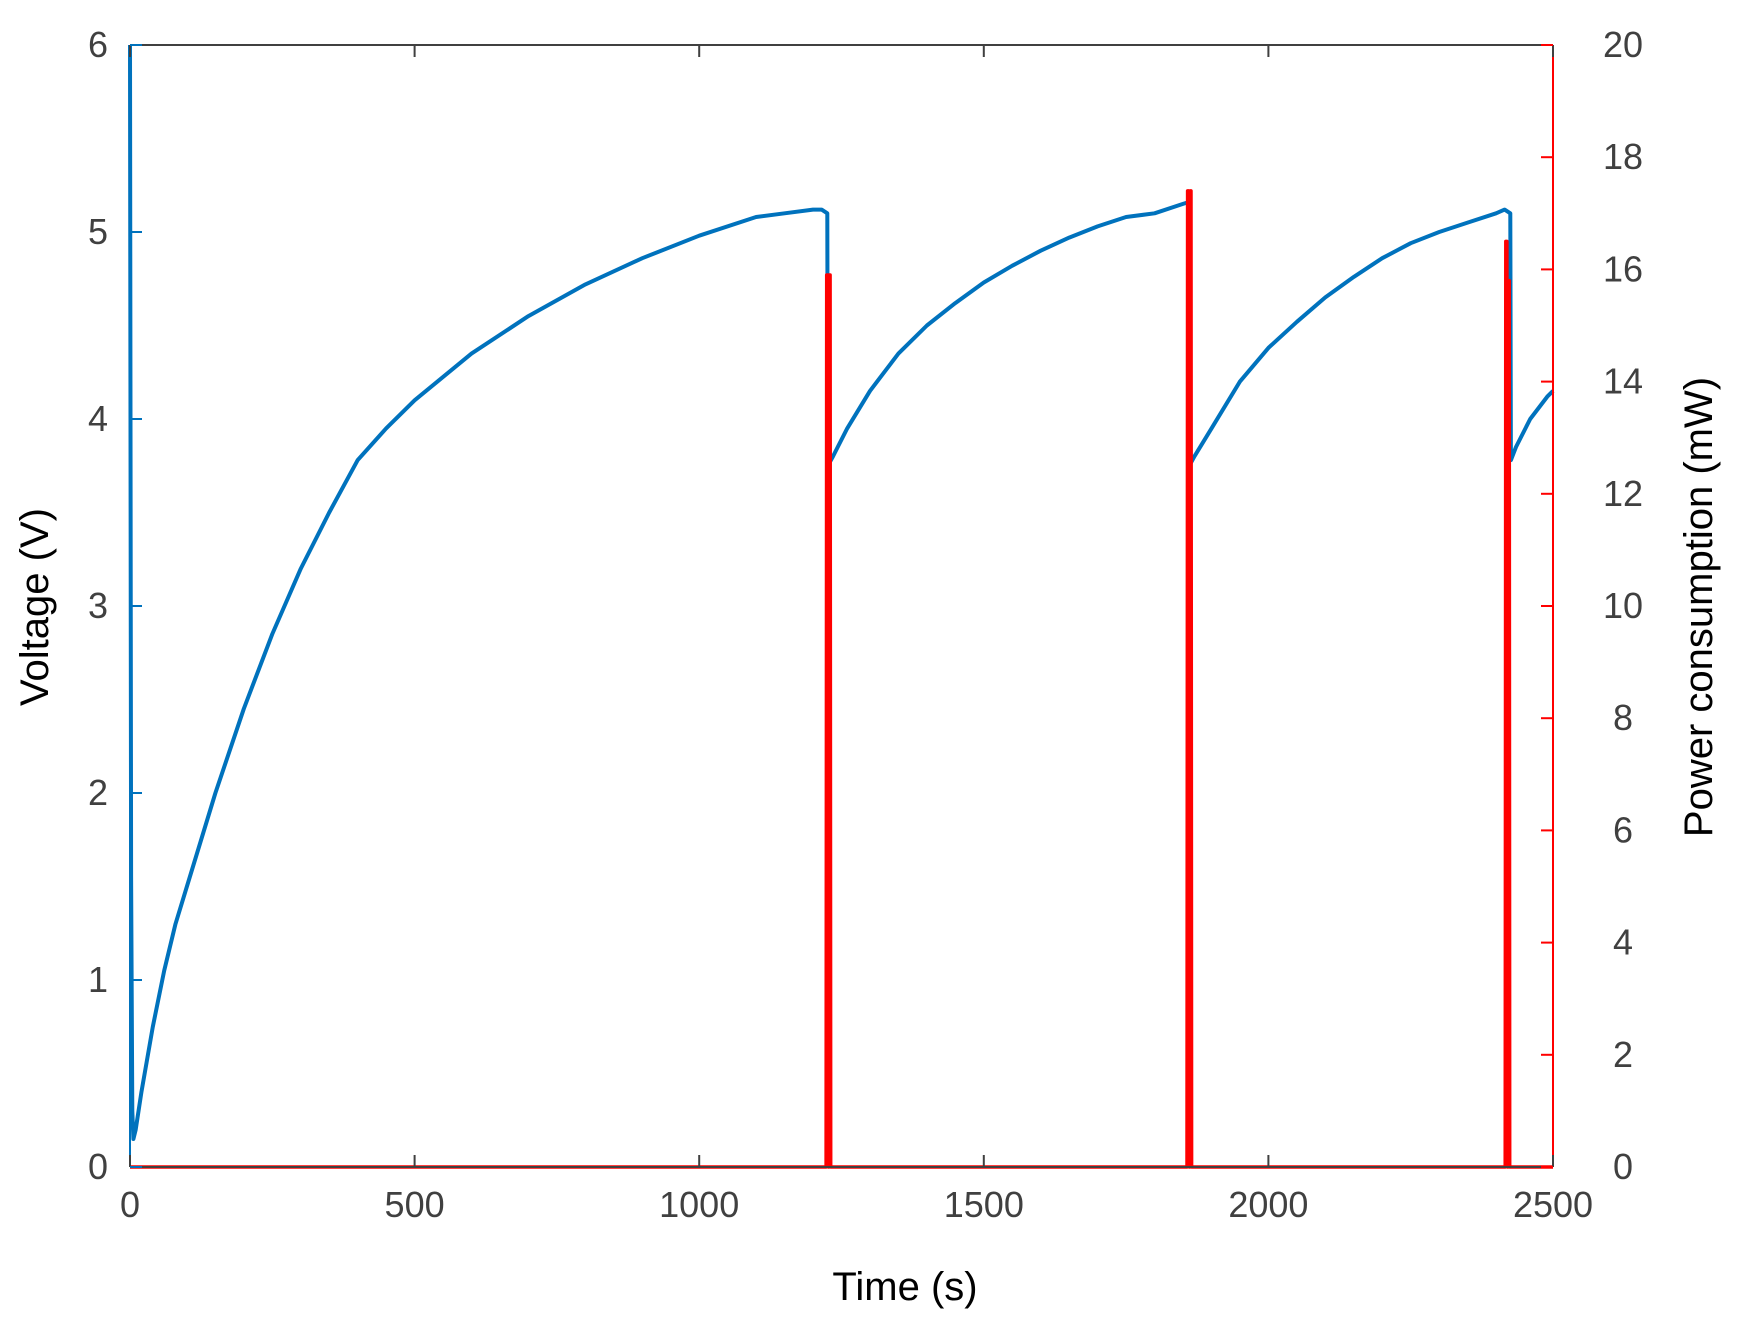  I want to click on y-left-tick-label: 1, so click(98, 979).